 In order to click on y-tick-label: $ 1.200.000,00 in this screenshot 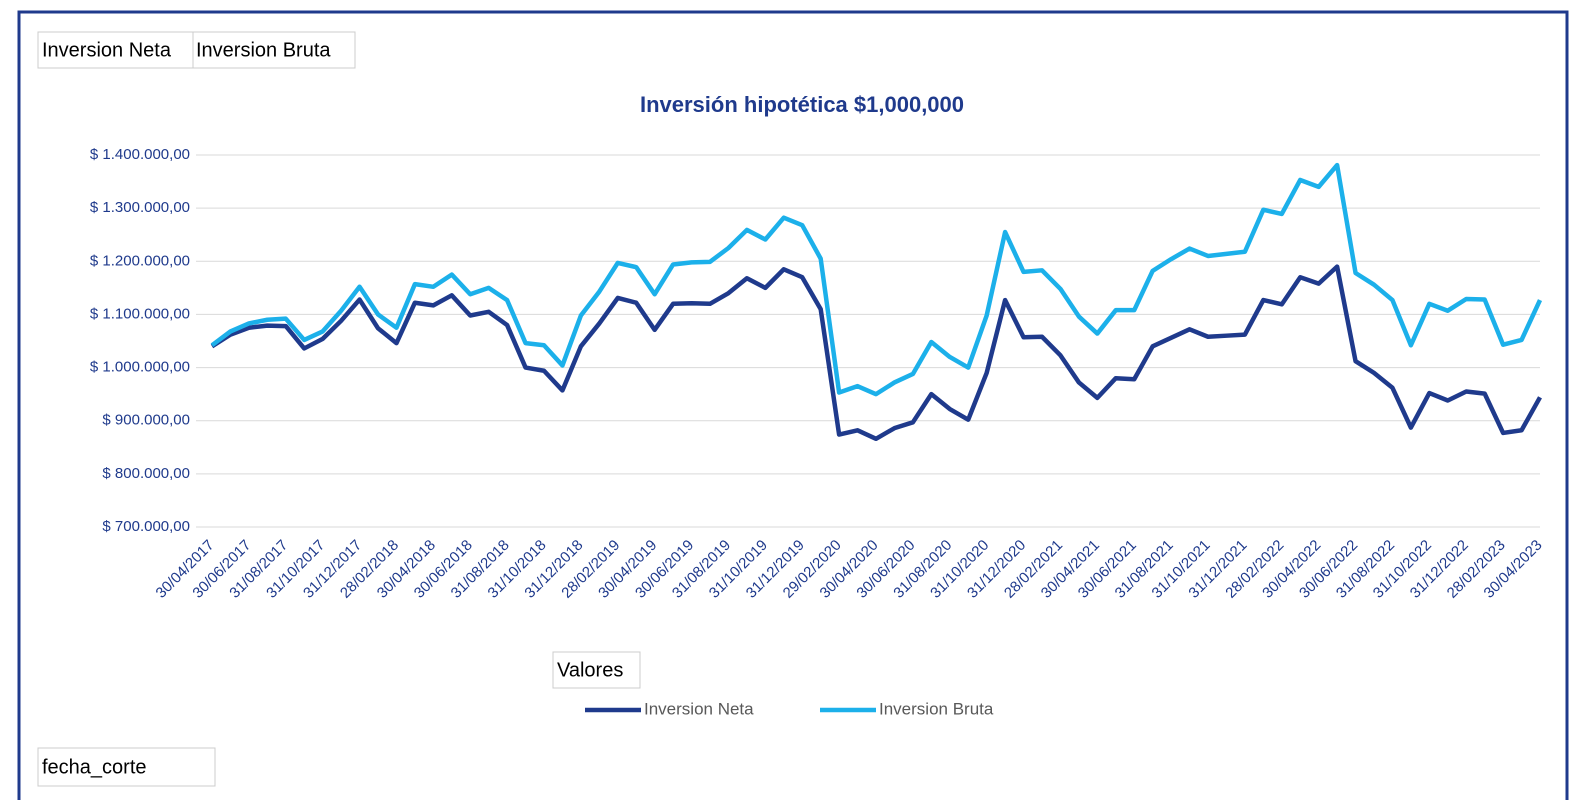, I will do `click(140, 260)`.